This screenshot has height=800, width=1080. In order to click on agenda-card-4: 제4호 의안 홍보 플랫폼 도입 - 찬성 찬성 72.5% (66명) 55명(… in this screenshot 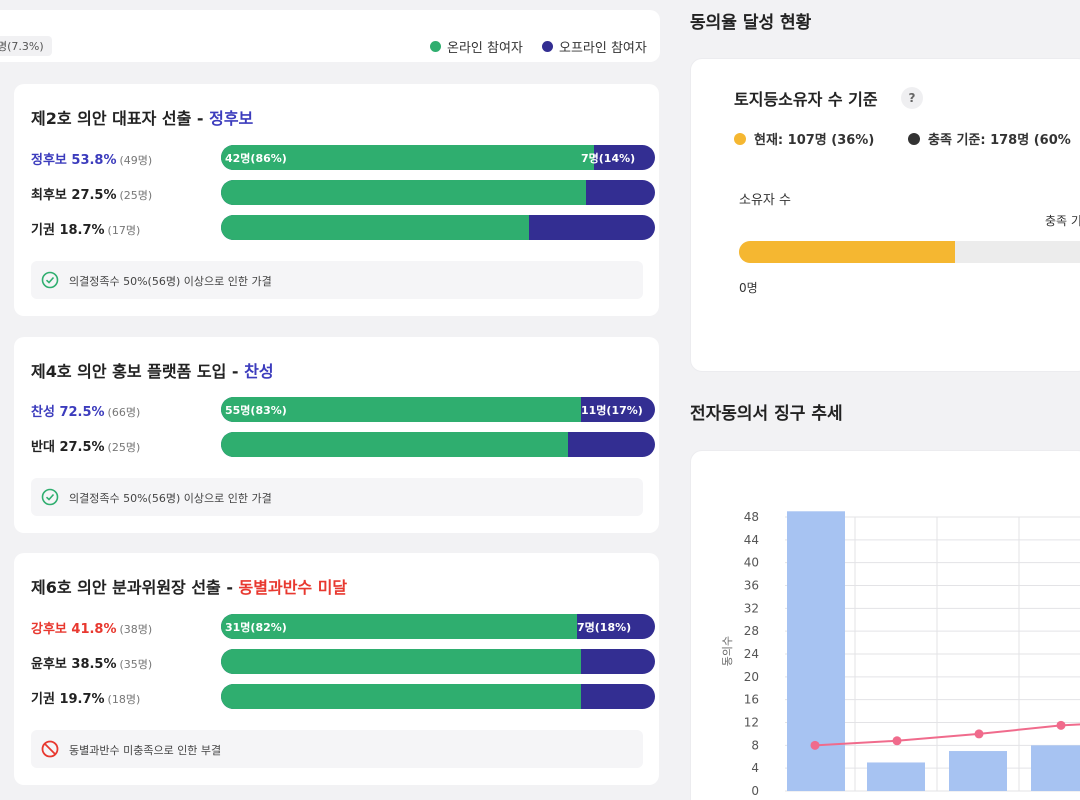, I will do `click(336, 435)`.